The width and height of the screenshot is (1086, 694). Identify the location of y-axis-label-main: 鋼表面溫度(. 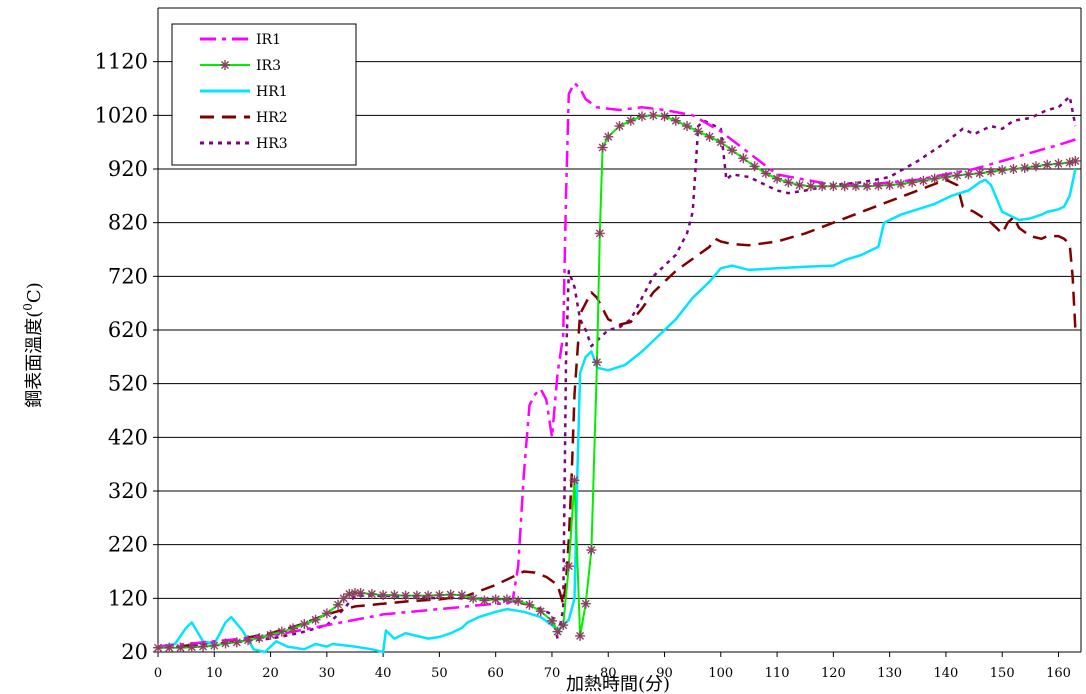
(34, 359).